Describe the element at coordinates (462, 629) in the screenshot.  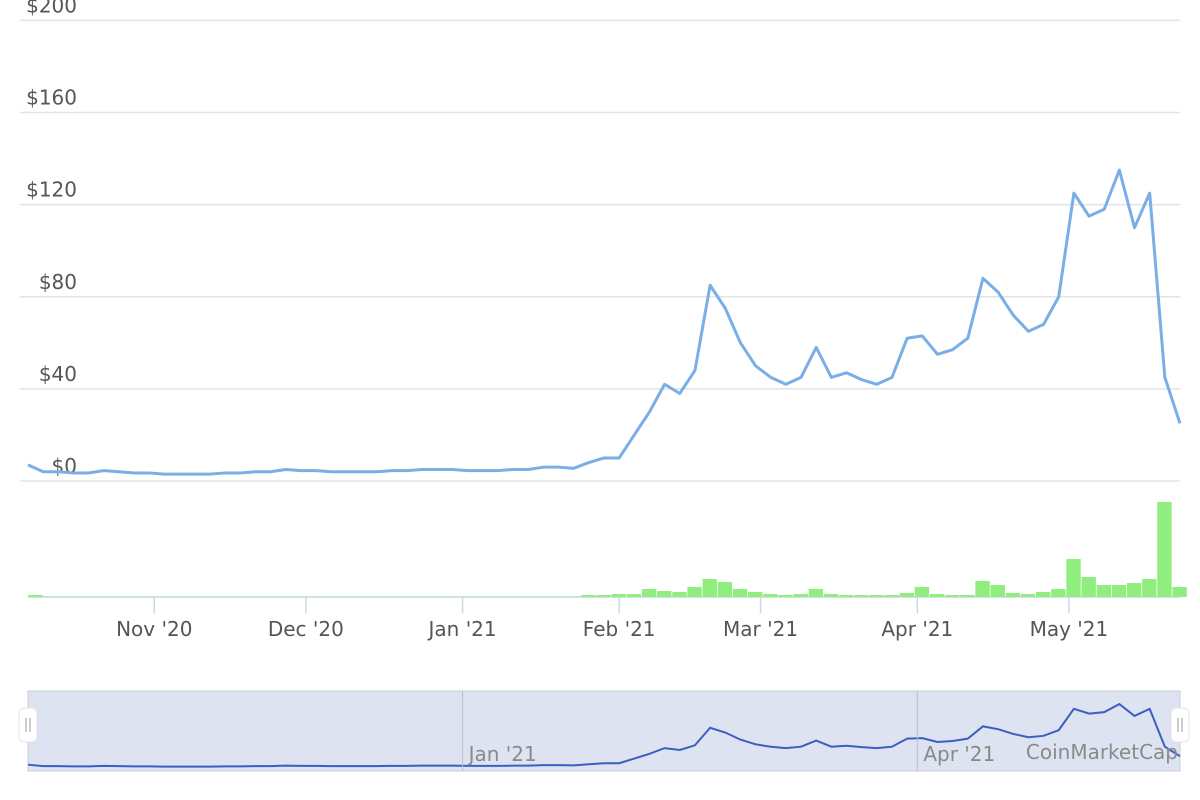
I see `x-tick-label: Jan '21` at that location.